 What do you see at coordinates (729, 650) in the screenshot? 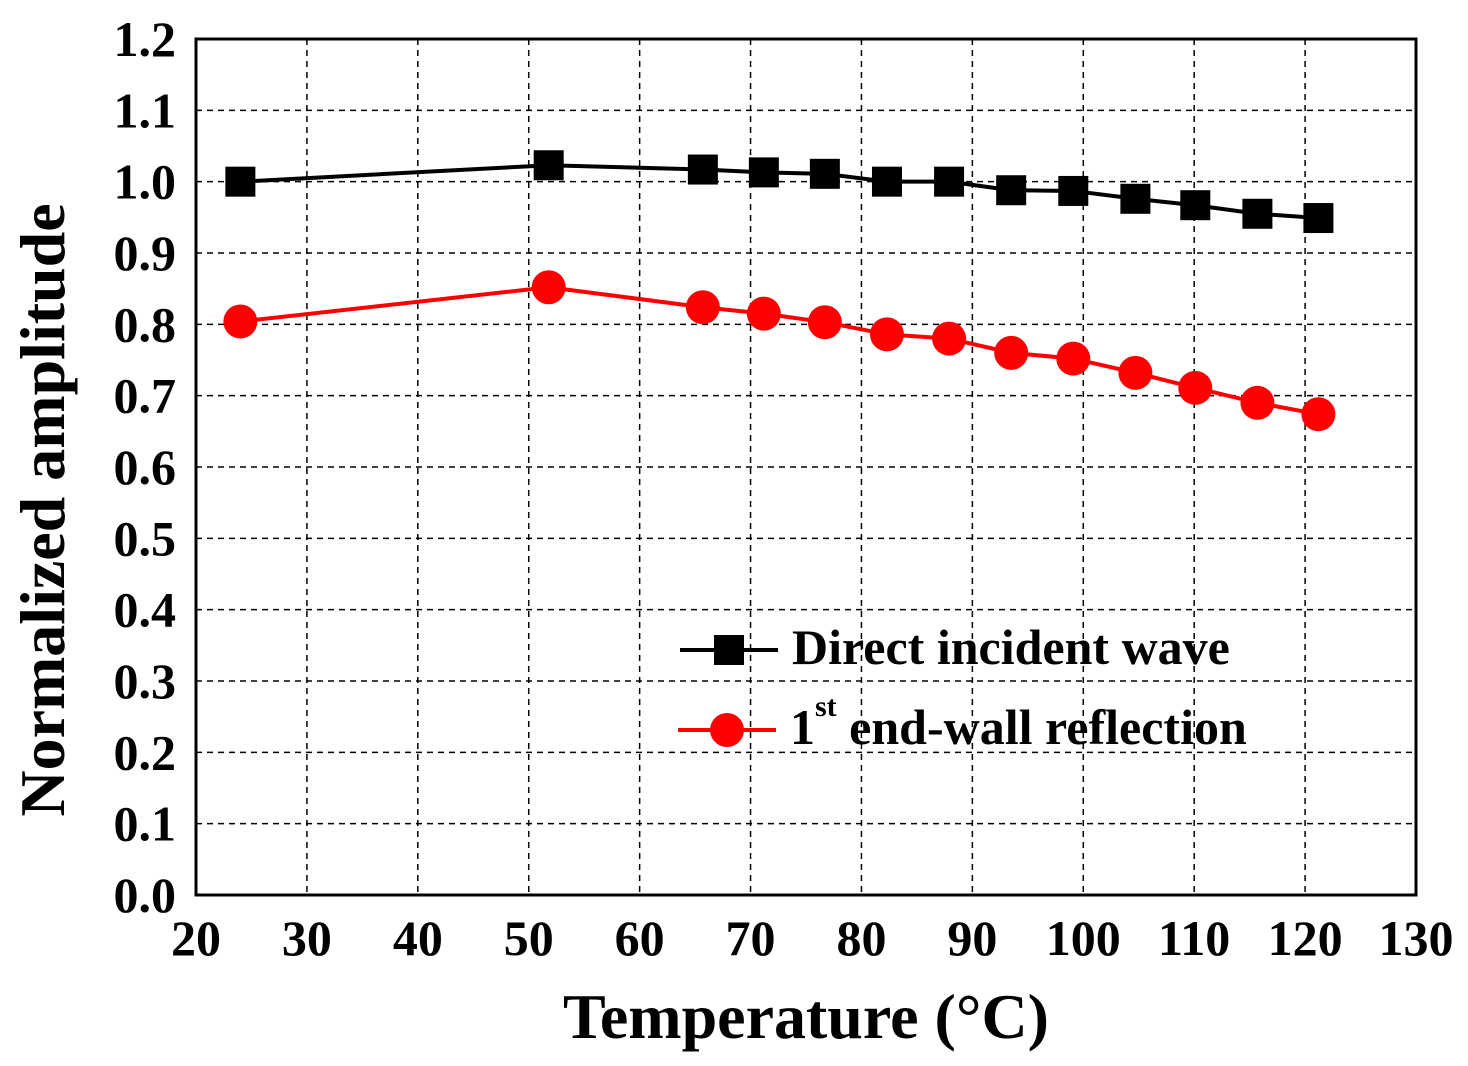
I see `legend-square-marker` at bounding box center [729, 650].